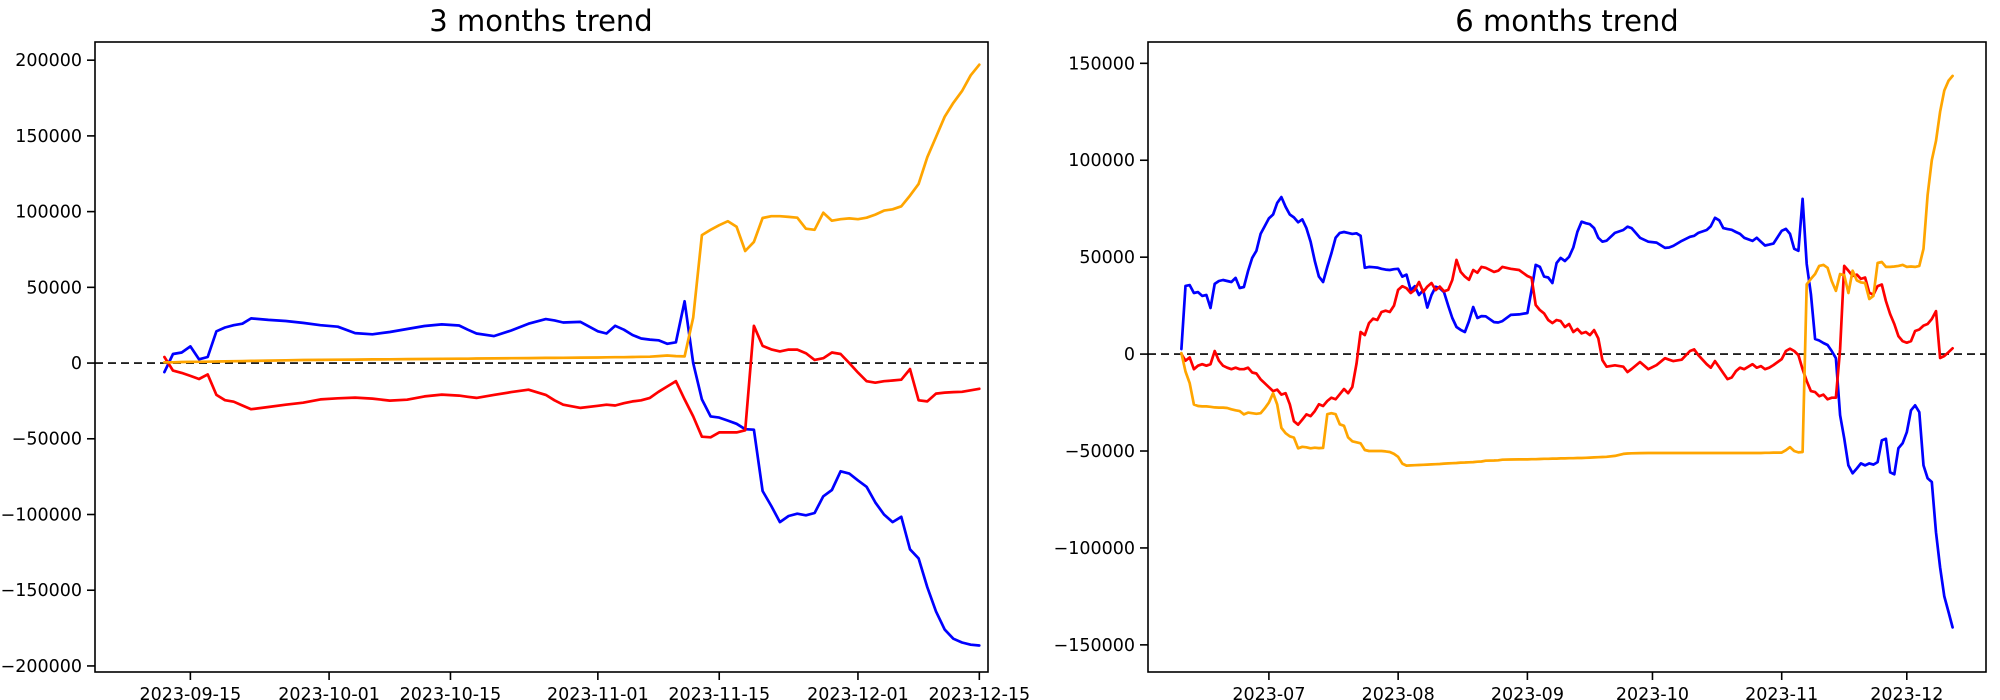 This screenshot has width=2000, height=700. Describe the element at coordinates (979, 692) in the screenshot. I see `x-tick-label: 2023-12-15` at that location.